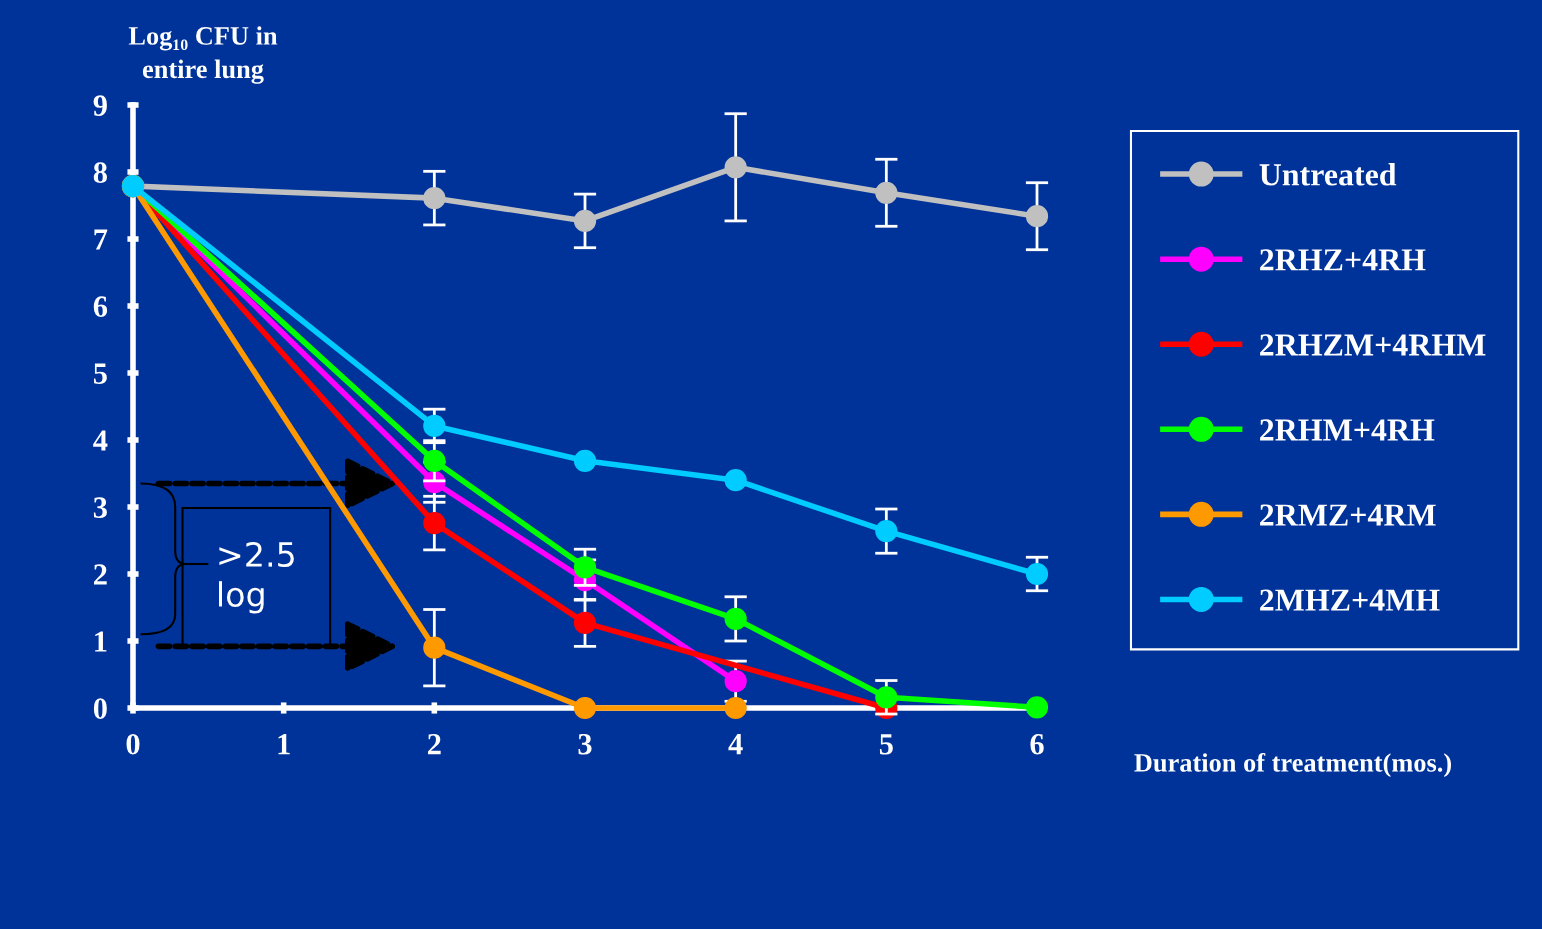 The height and width of the screenshot is (929, 1542). Describe the element at coordinates (1037, 744) in the screenshot. I see `x-tick-label: 6` at that location.